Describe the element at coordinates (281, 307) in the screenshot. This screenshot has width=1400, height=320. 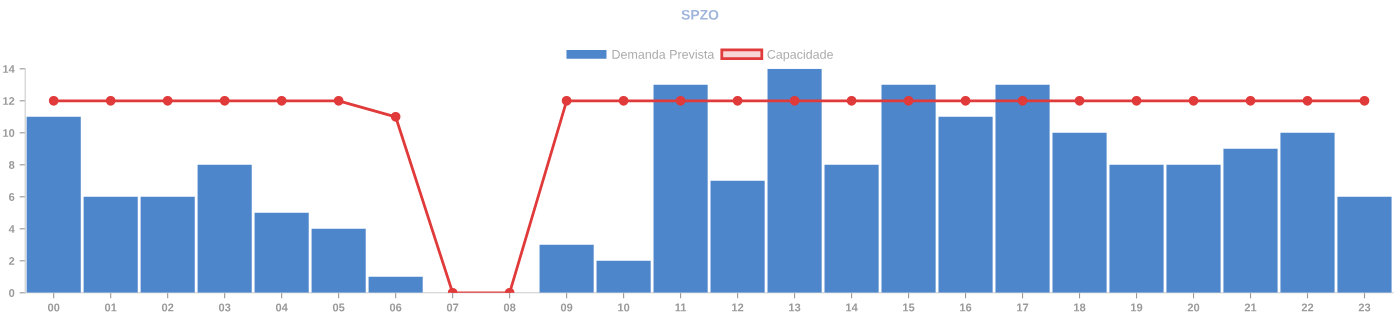
I see `x-tick-label: 04` at that location.